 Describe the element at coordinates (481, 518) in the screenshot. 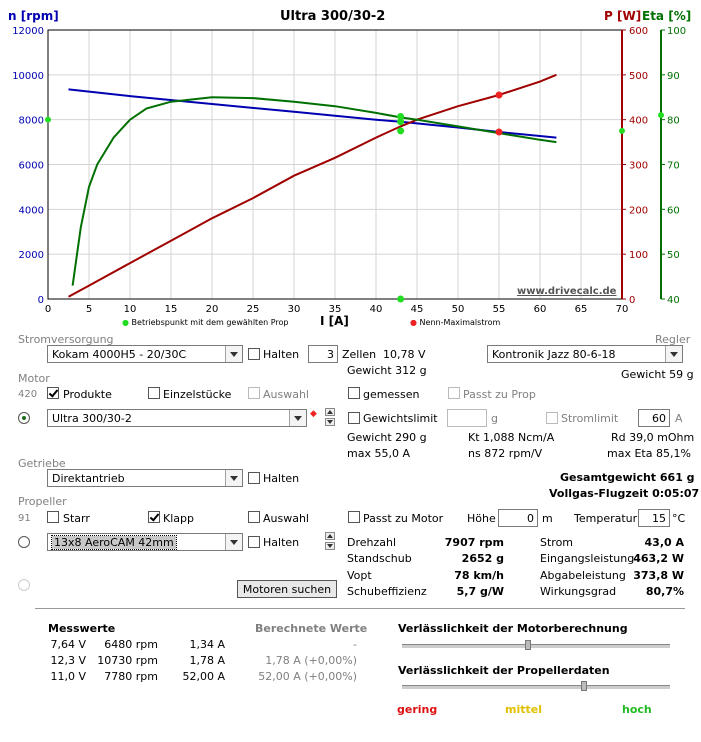

I see `hoehe-label: Höhe` at that location.